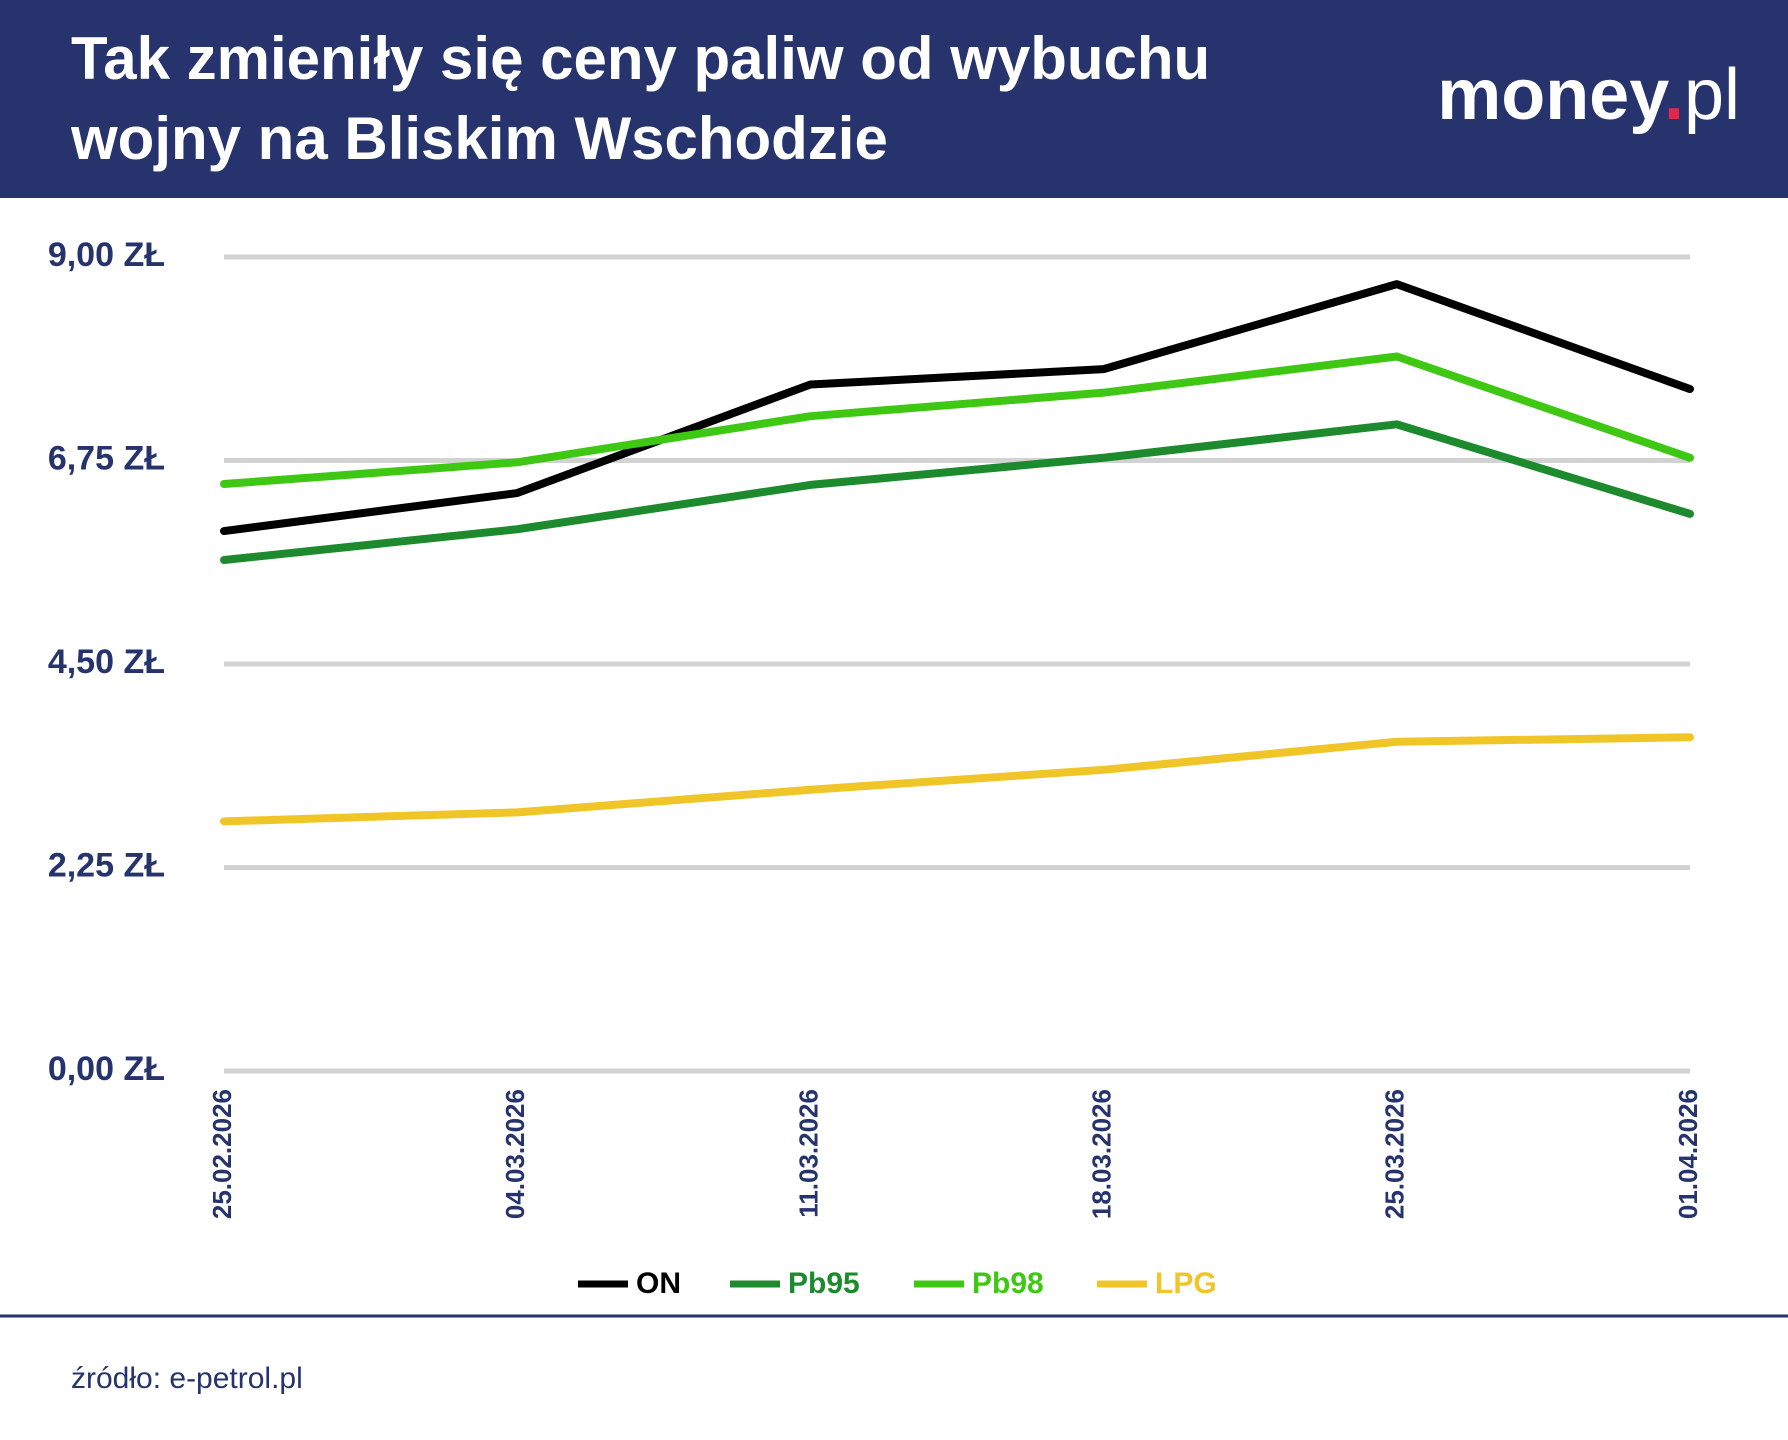 The image size is (1788, 1440). I want to click on y-tick-label: 0,00 ZŁ, so click(106, 1069).